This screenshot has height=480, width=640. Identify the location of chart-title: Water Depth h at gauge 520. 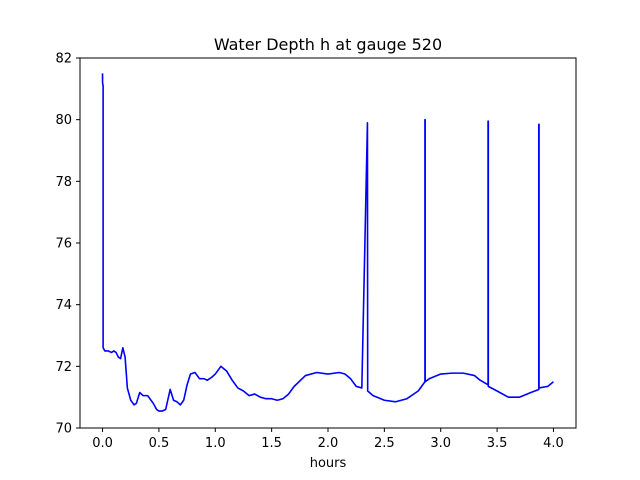
(328, 44).